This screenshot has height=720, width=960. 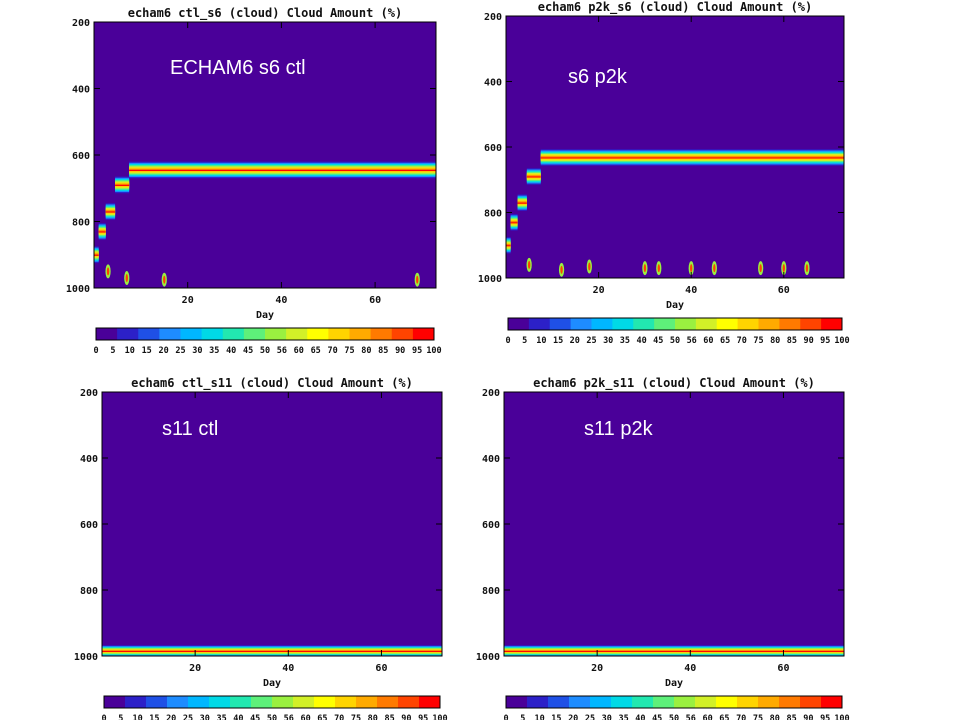 I want to click on colorbar-tick-label: 10, so click(x=539, y=717).